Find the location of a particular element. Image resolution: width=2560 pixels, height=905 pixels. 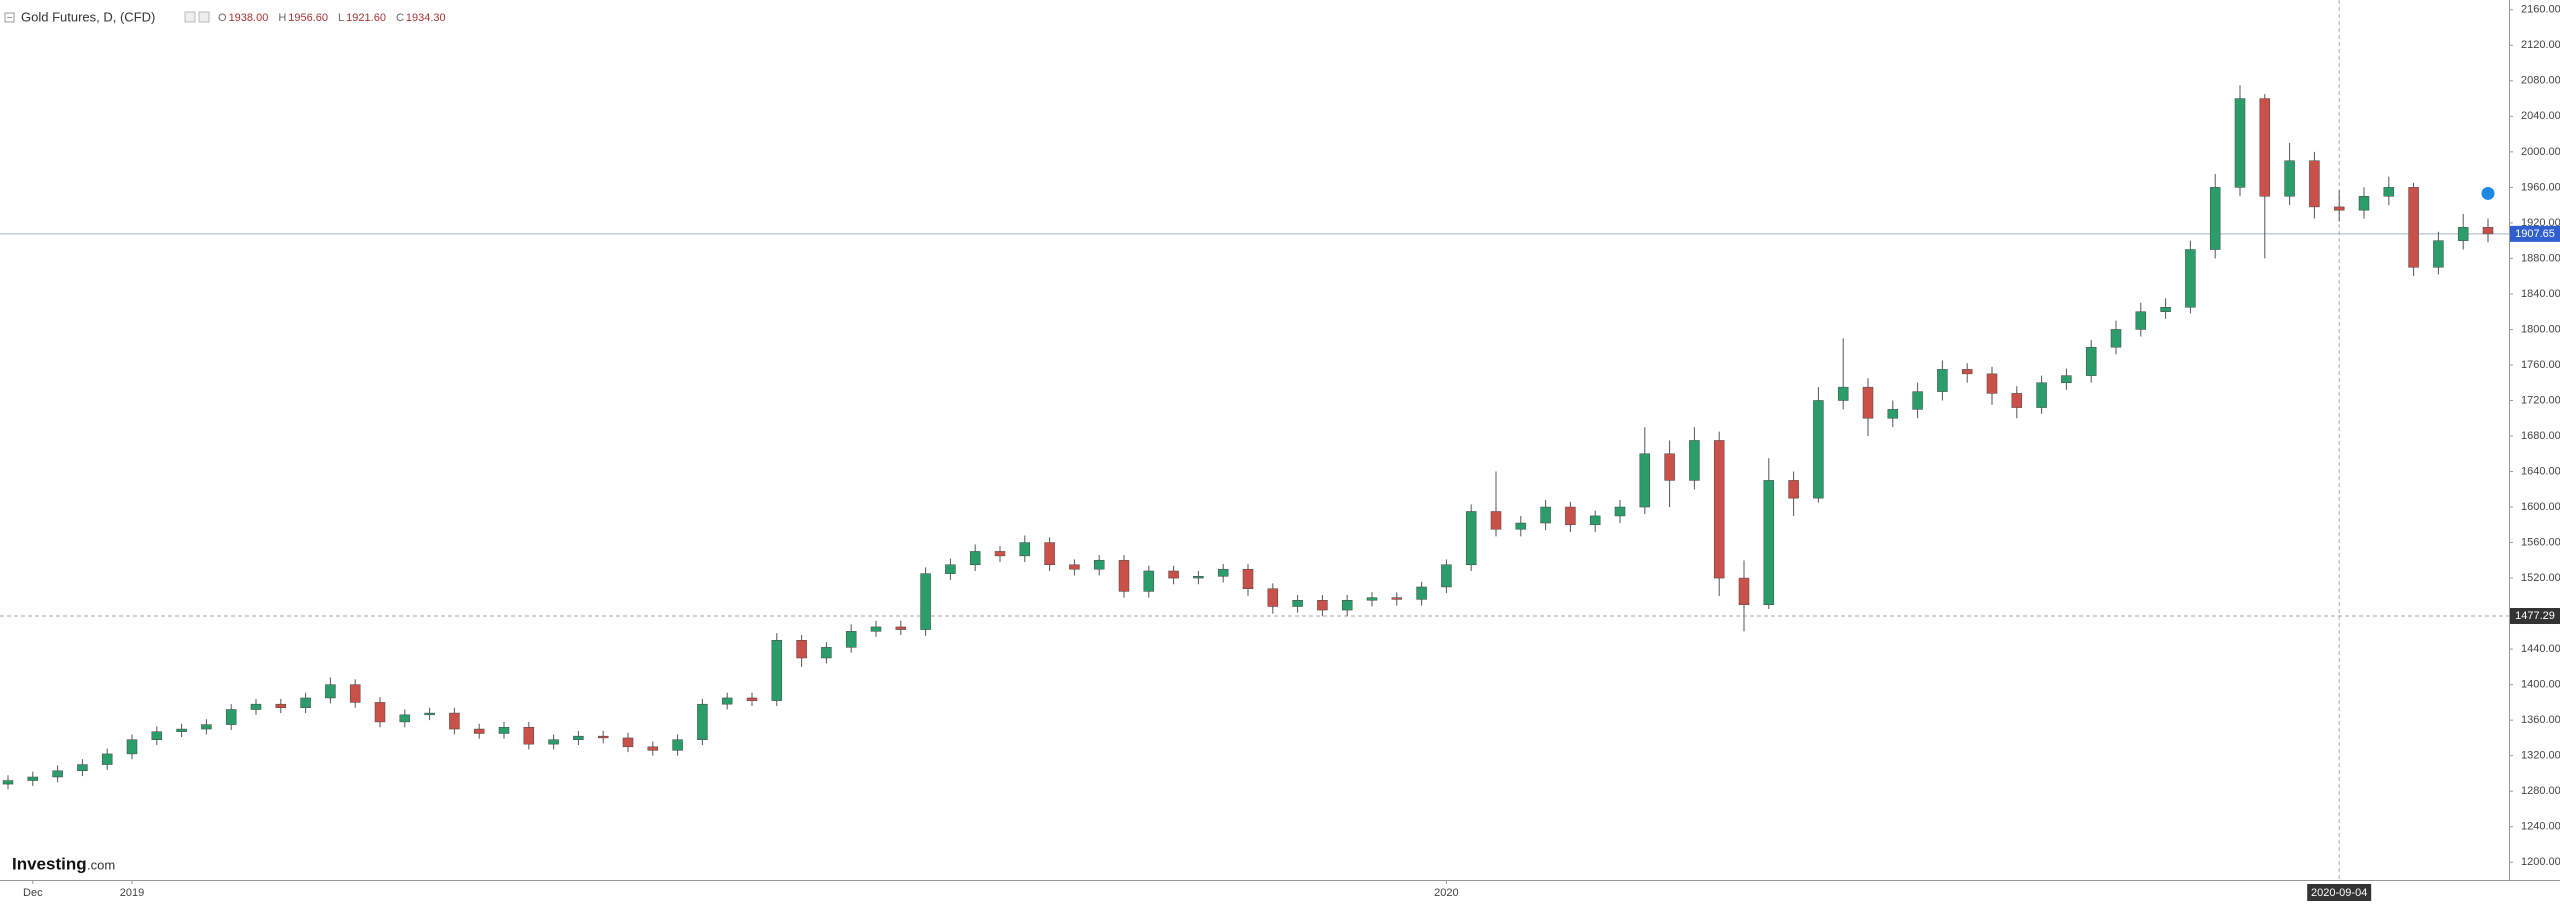

ohlc-legend: O 1938.00 H 1956.60 L 1921.60 C 1934.30 is located at coordinates (332, 18).